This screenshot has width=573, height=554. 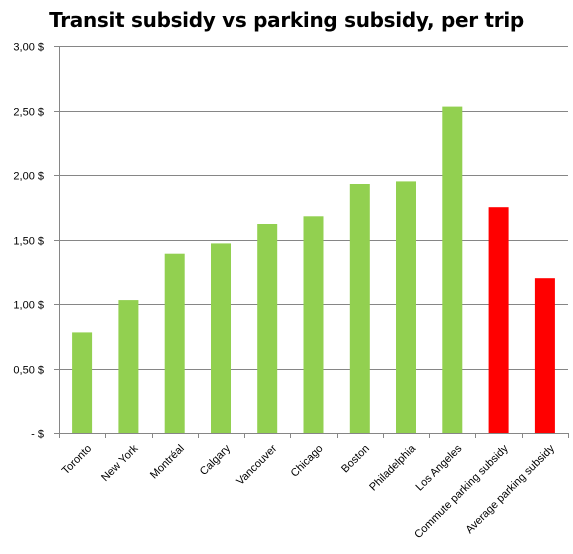 What do you see at coordinates (510, 489) in the screenshot?
I see `x-tick-label: Average parking subsidy` at bounding box center [510, 489].